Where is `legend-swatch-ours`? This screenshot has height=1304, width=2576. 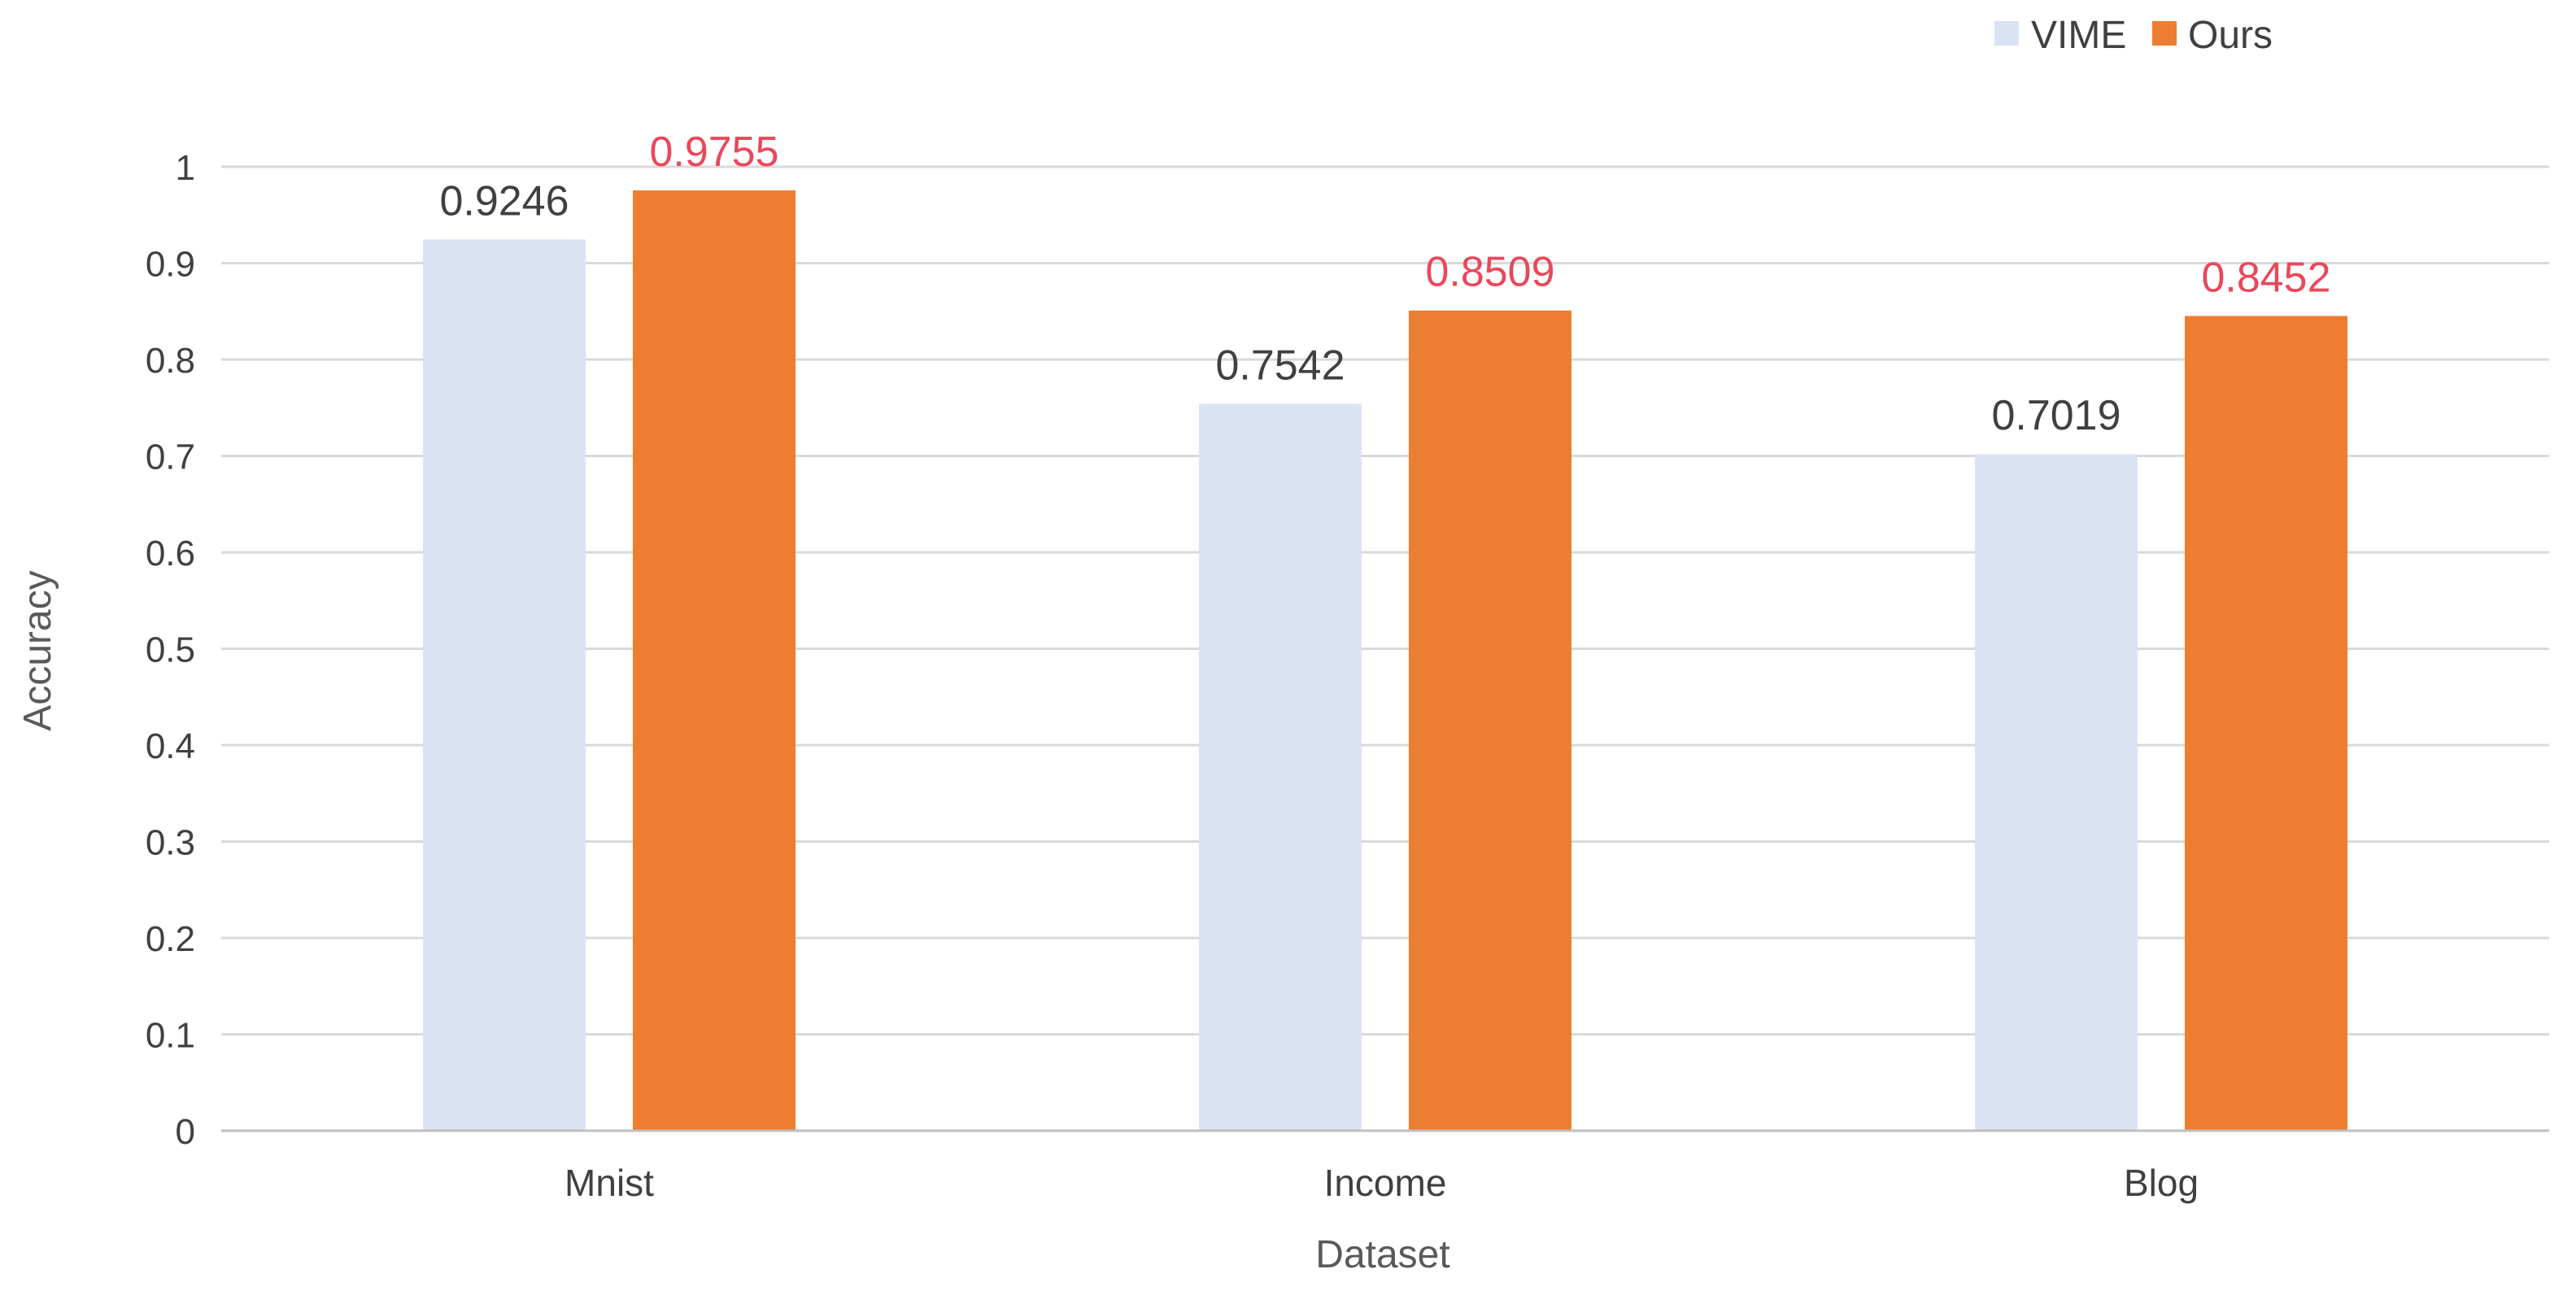
legend-swatch-ours is located at coordinates (2164, 33).